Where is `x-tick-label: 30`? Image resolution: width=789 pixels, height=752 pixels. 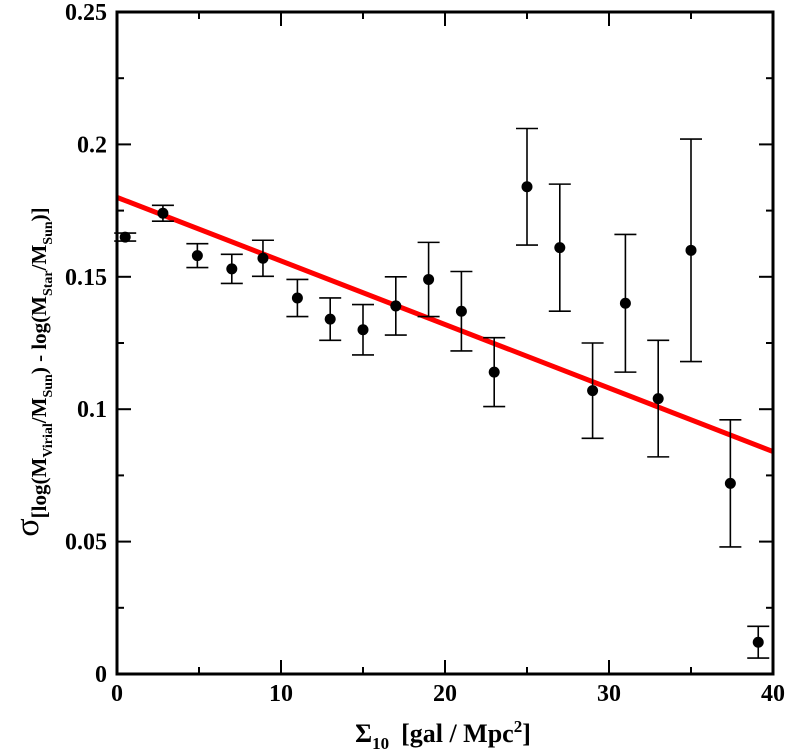 x-tick-label: 30 is located at coordinates (609, 694).